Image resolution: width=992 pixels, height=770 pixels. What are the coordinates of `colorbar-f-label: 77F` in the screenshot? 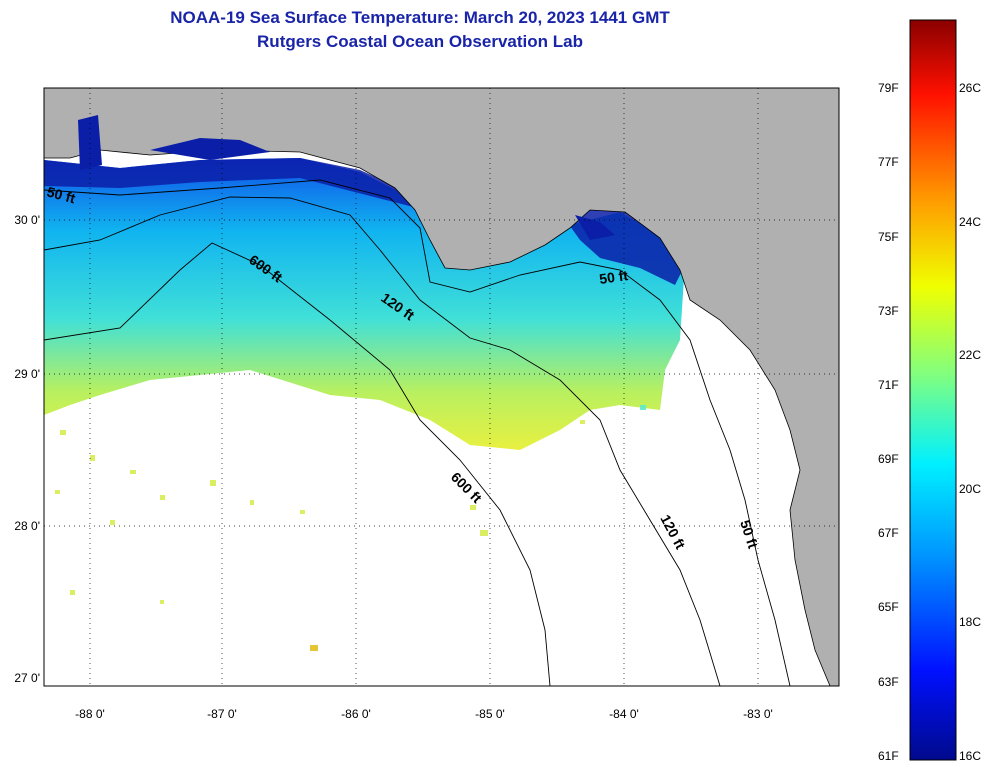 It's located at (888, 162).